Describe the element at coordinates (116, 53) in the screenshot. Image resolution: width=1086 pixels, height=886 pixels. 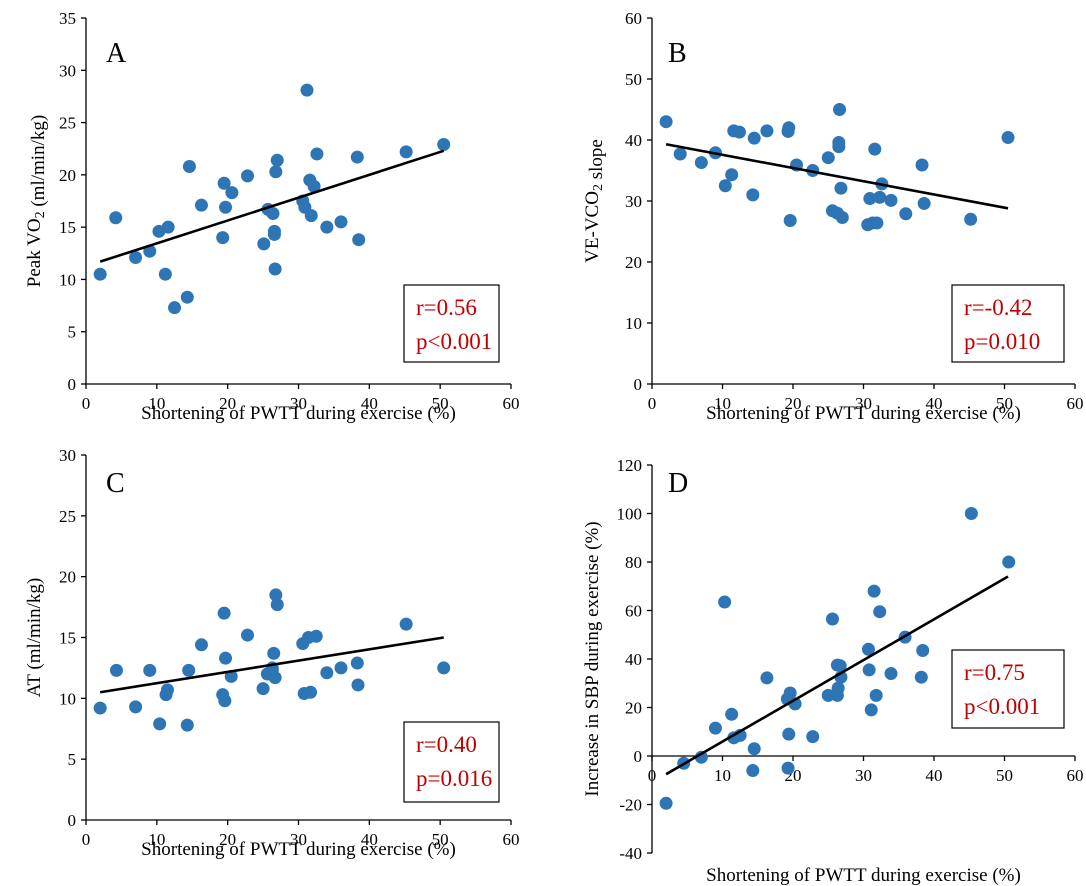
I see `panel-letter: A` at that location.